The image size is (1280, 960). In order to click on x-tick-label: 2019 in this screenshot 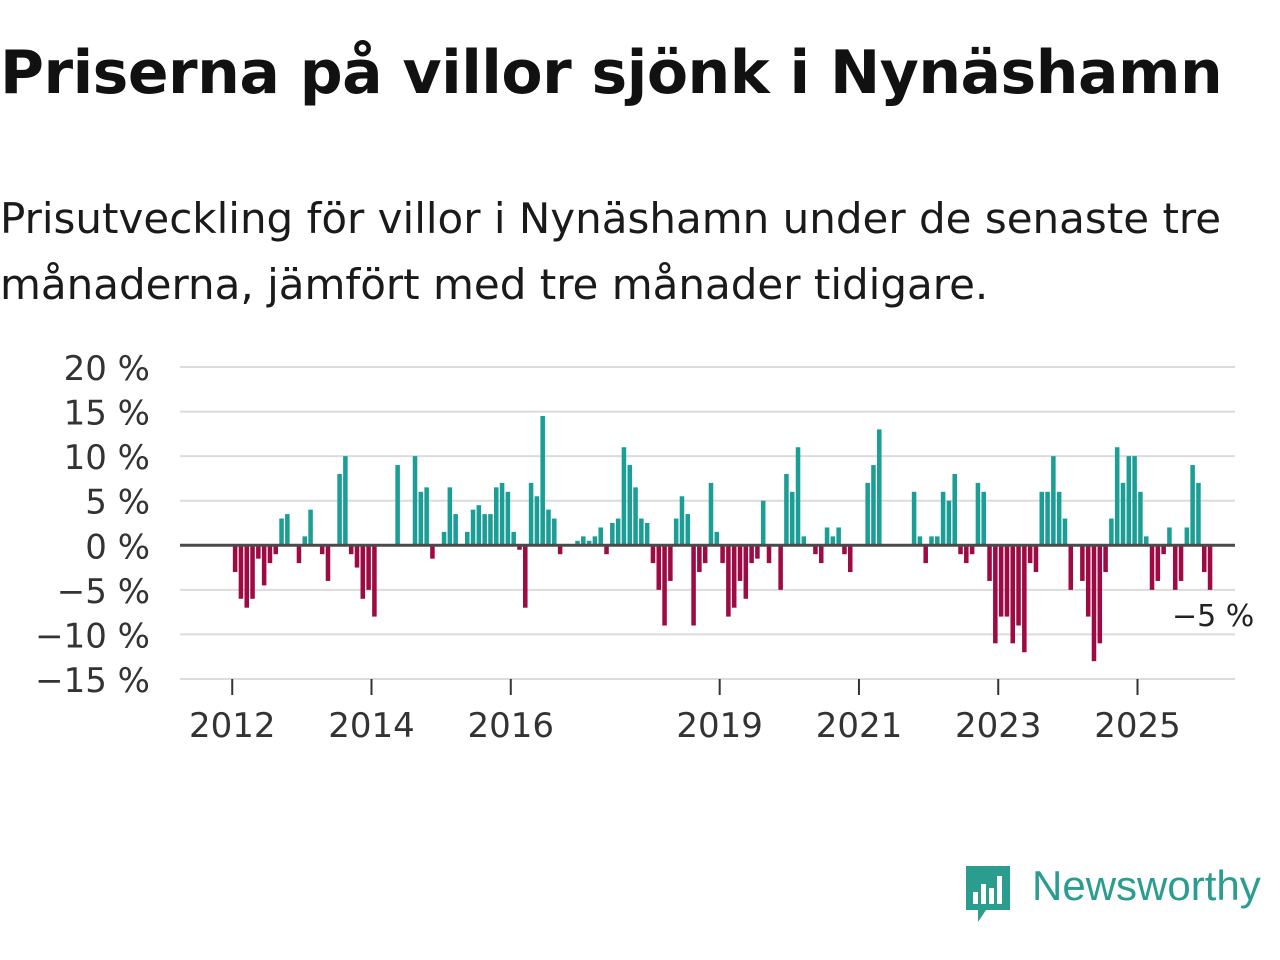, I will do `click(719, 726)`.